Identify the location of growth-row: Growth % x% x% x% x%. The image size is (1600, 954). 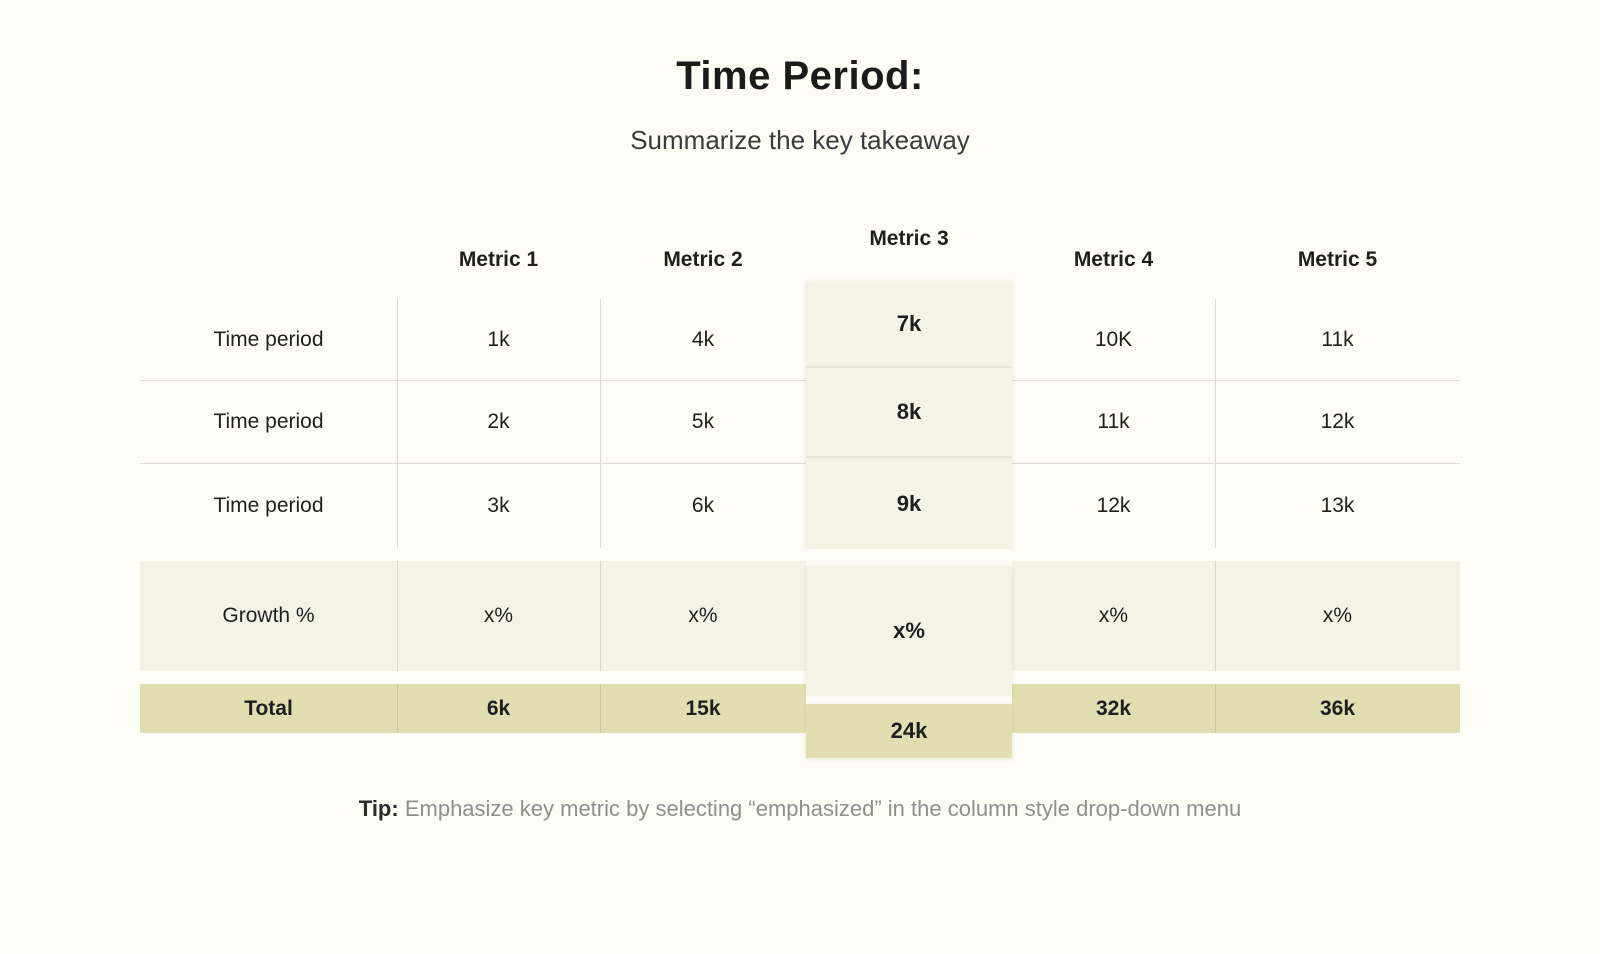
(800, 616).